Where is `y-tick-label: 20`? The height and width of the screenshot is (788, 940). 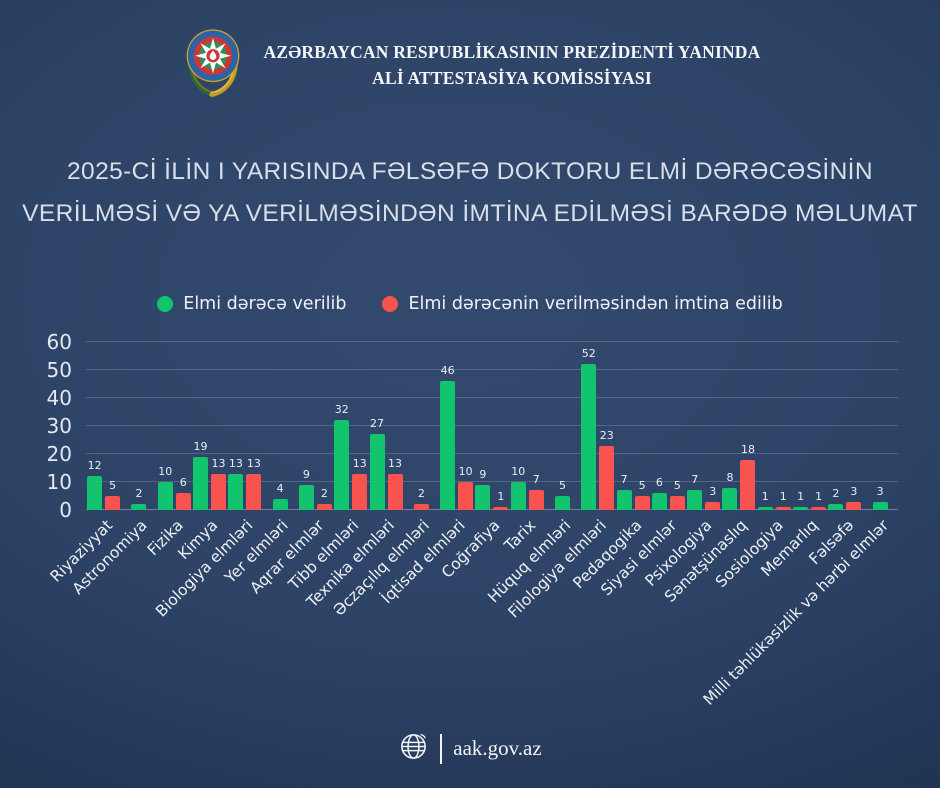
y-tick-label: 20 is located at coordinates (59, 454).